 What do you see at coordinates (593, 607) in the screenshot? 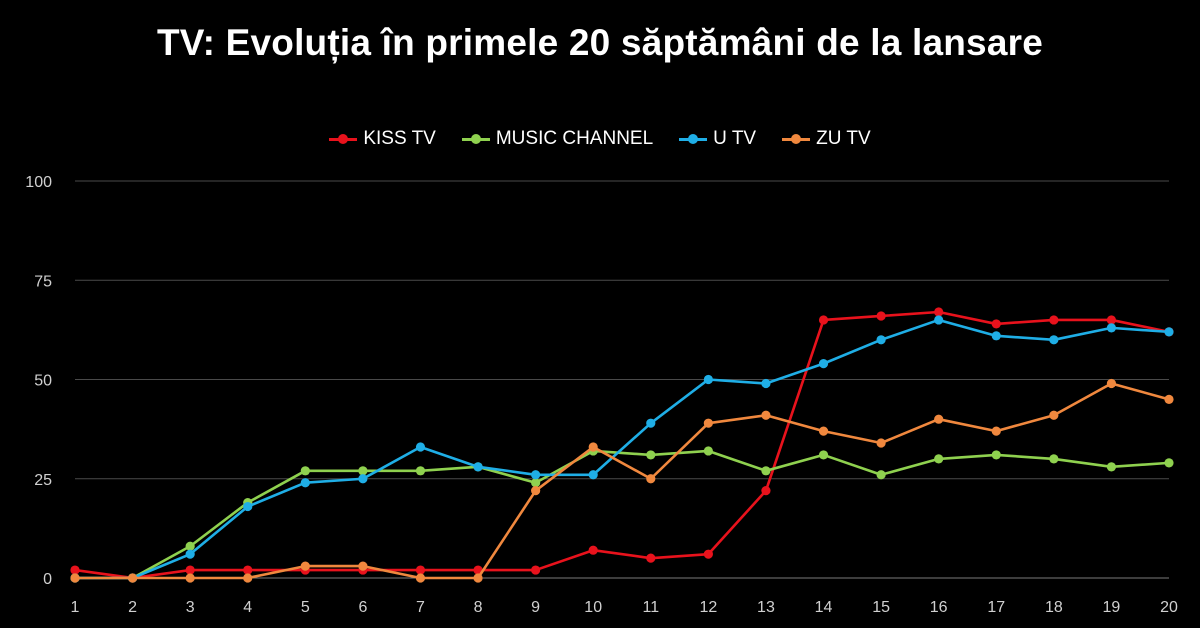
I see `x-tick-label: 10` at bounding box center [593, 607].